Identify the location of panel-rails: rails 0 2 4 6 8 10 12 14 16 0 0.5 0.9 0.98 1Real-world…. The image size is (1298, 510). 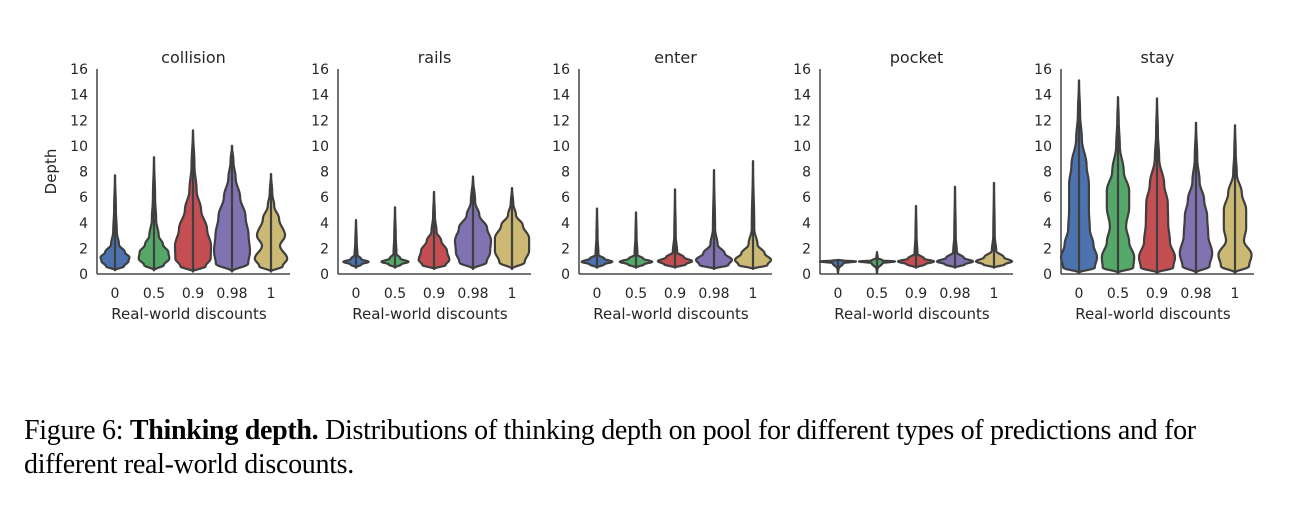
(421, 185).